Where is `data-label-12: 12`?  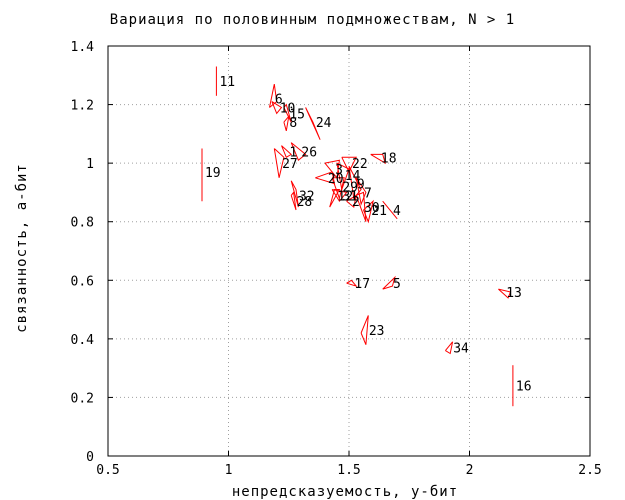
data-label-12: 12 is located at coordinates (346, 196).